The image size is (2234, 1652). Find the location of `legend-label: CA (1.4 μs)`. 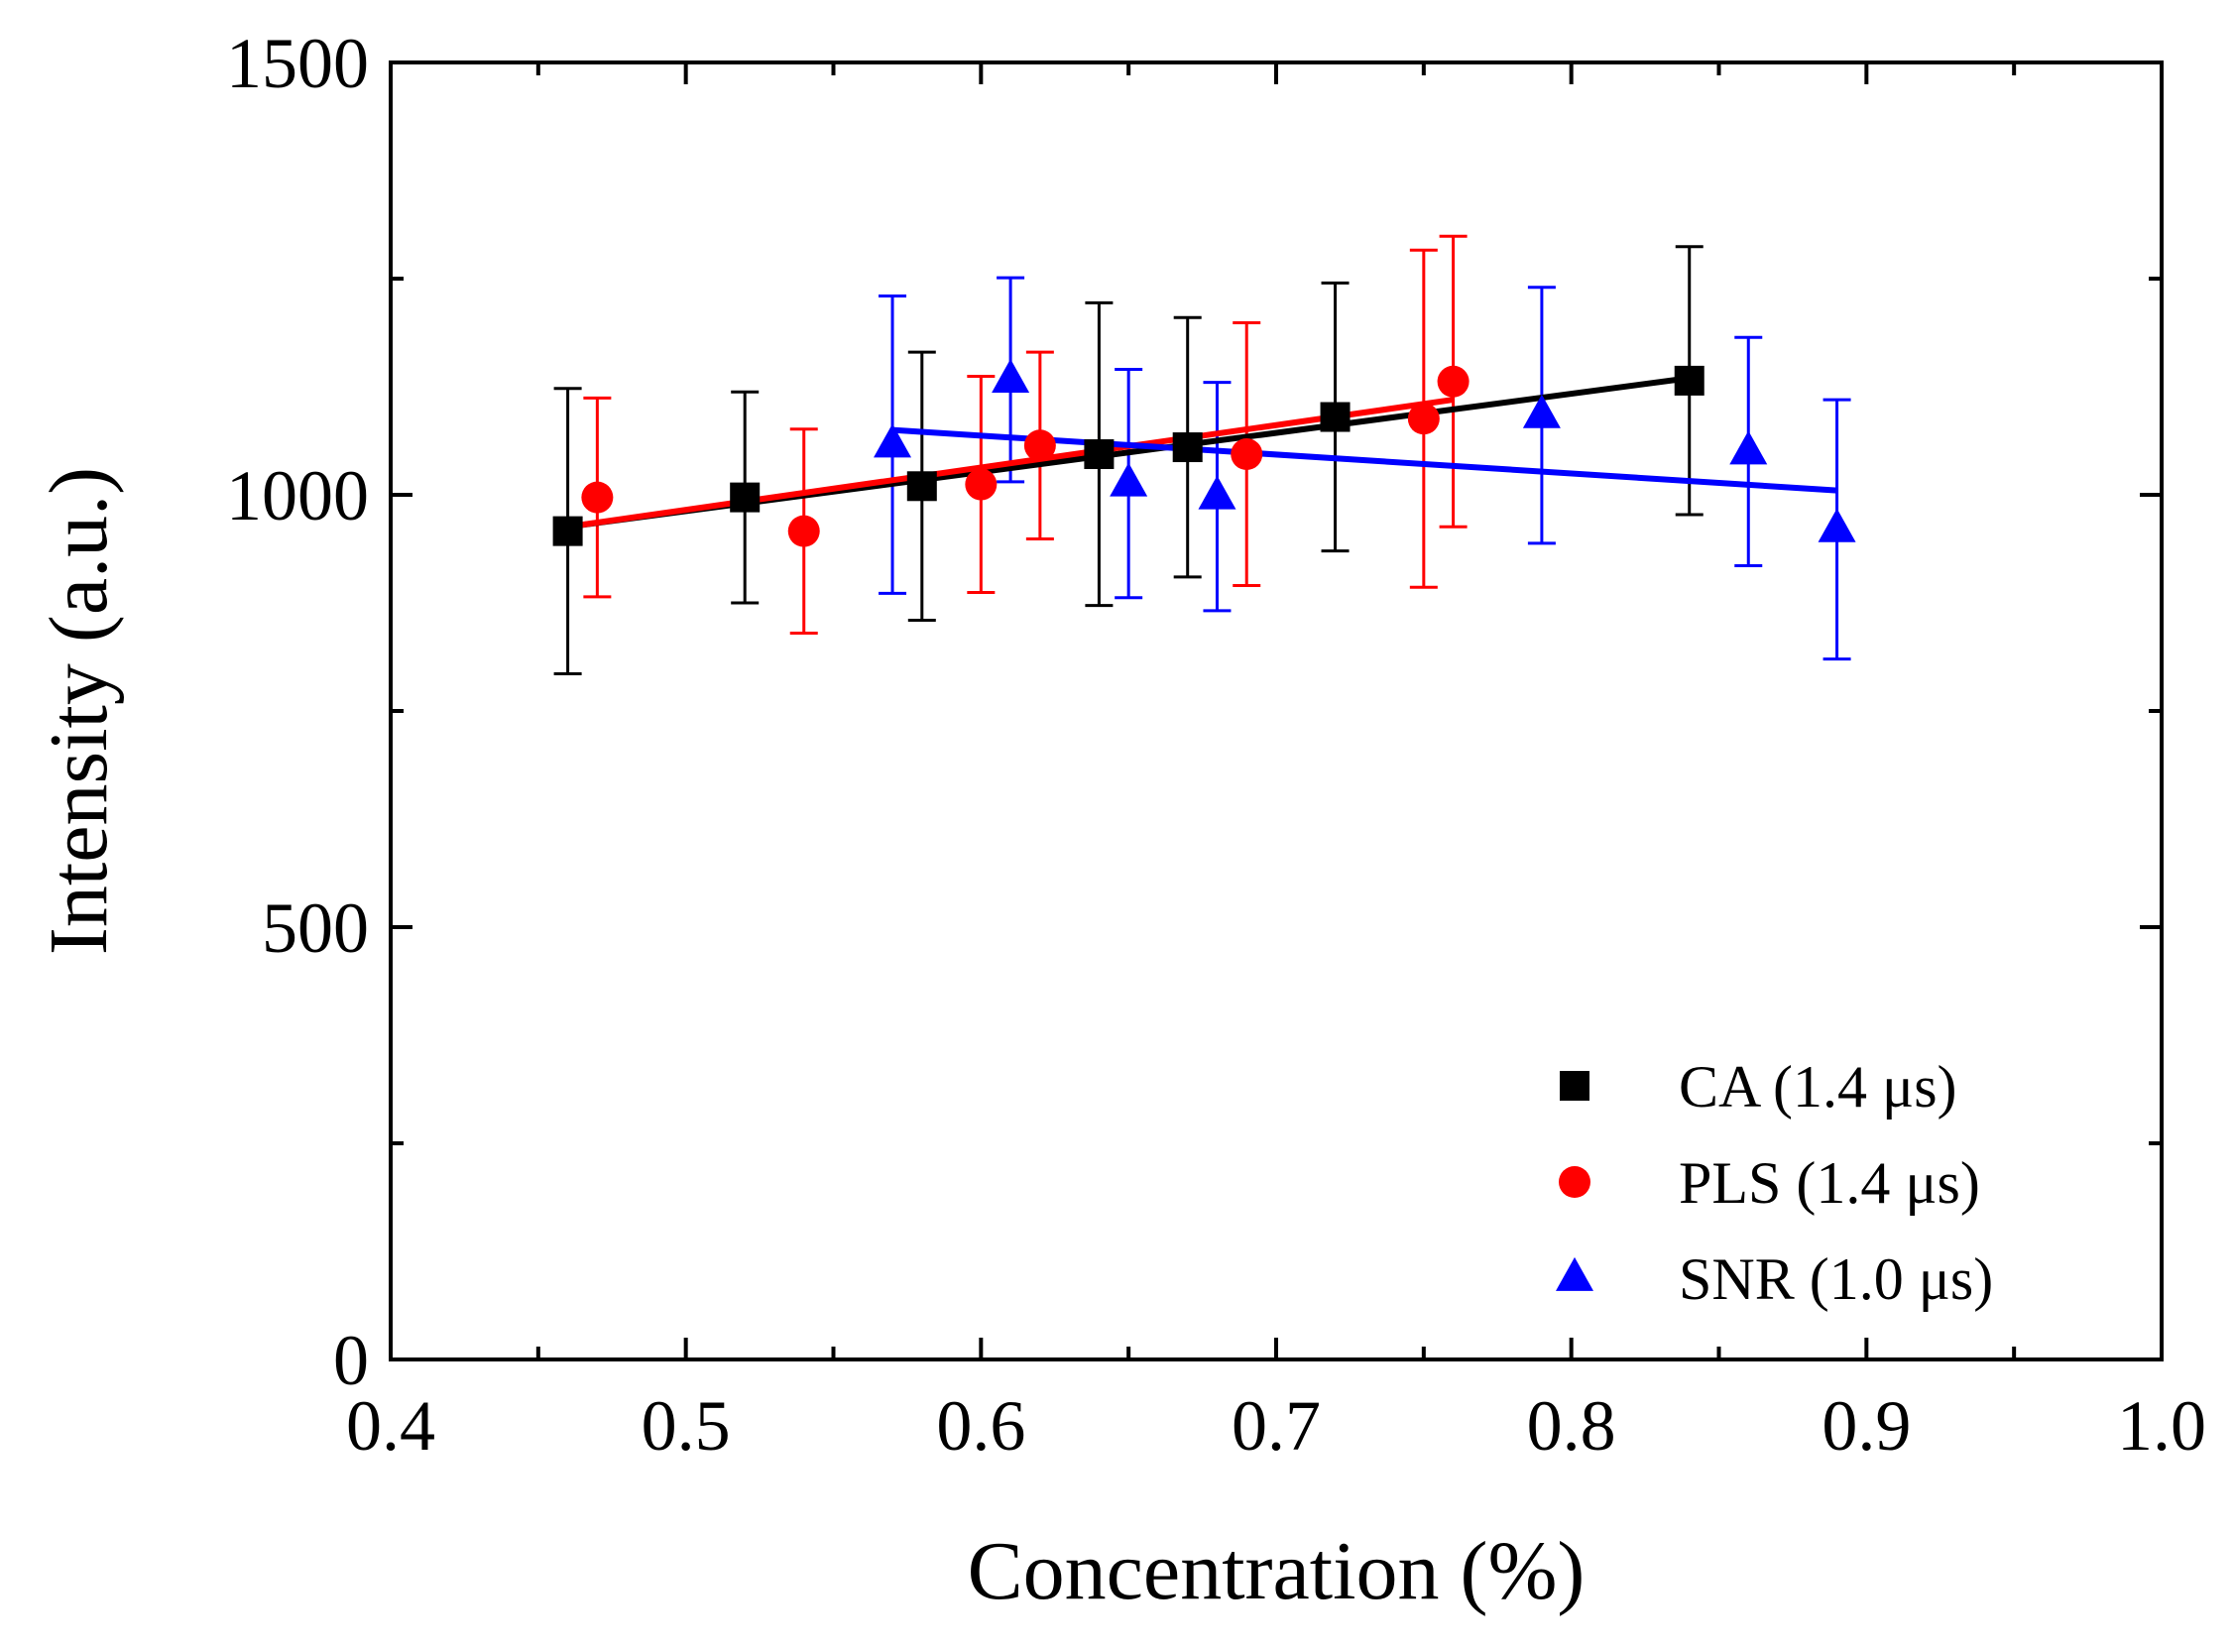

legend-label: CA (1.4 μs) is located at coordinates (1818, 1087).